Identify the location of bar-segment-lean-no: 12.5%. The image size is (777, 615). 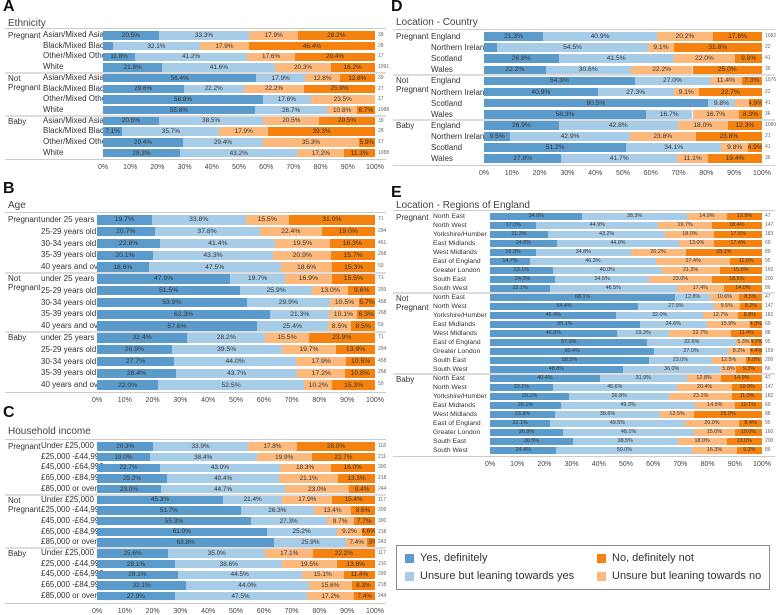
(728, 360).